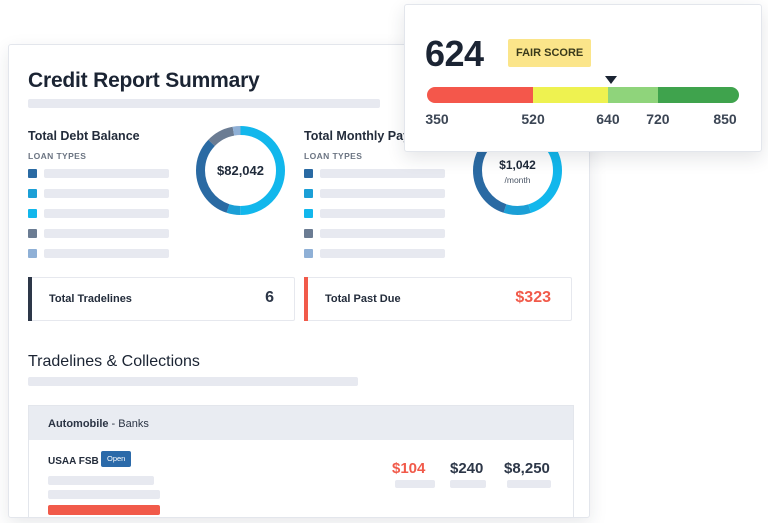 This screenshot has width=768, height=523. Describe the element at coordinates (144, 80) in the screenshot. I see `page-title: Credit Report Summary` at that location.